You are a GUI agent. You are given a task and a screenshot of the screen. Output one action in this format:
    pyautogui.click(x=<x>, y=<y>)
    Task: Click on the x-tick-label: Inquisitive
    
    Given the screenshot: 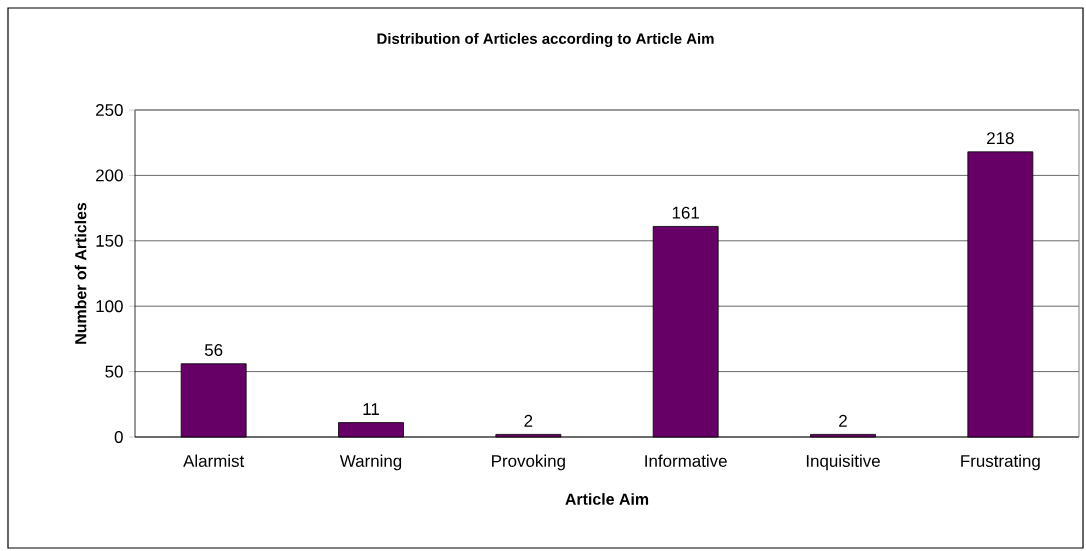 What is the action you would take?
    pyautogui.click(x=843, y=462)
    